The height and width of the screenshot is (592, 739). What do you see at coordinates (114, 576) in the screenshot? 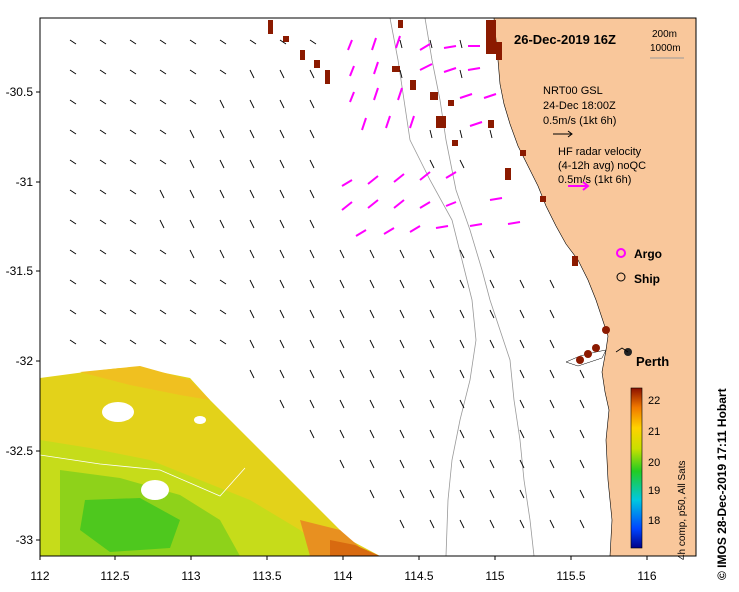
I see `x-tick-label: 112.5` at bounding box center [114, 576].